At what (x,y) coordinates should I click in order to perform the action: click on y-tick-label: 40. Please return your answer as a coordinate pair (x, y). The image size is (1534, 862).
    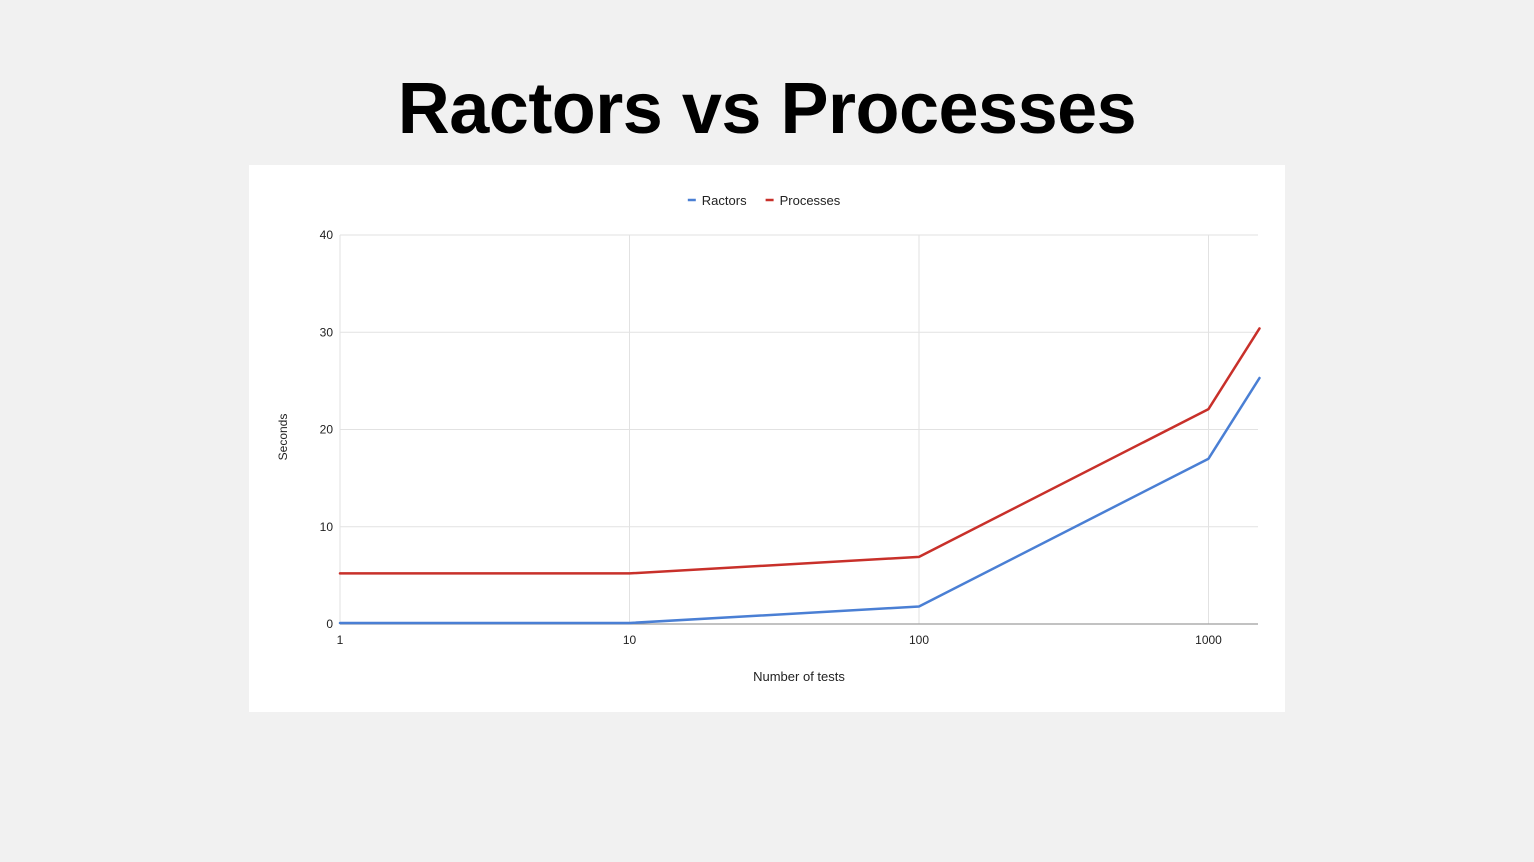
    Looking at the image, I should click on (327, 235).